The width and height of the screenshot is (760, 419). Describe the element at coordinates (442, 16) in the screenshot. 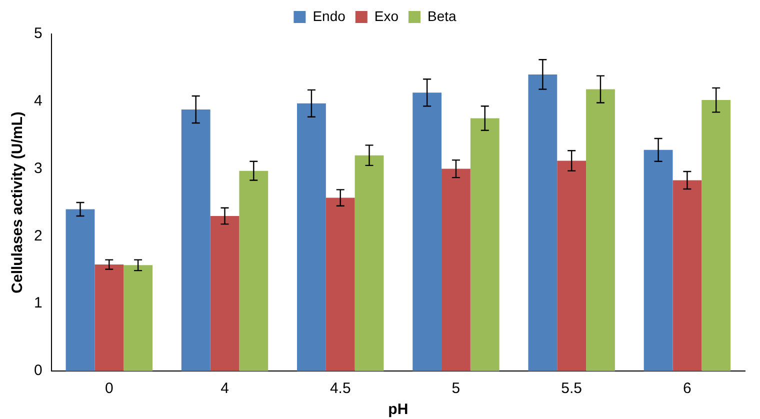

I see `legend-label: Beta` at that location.